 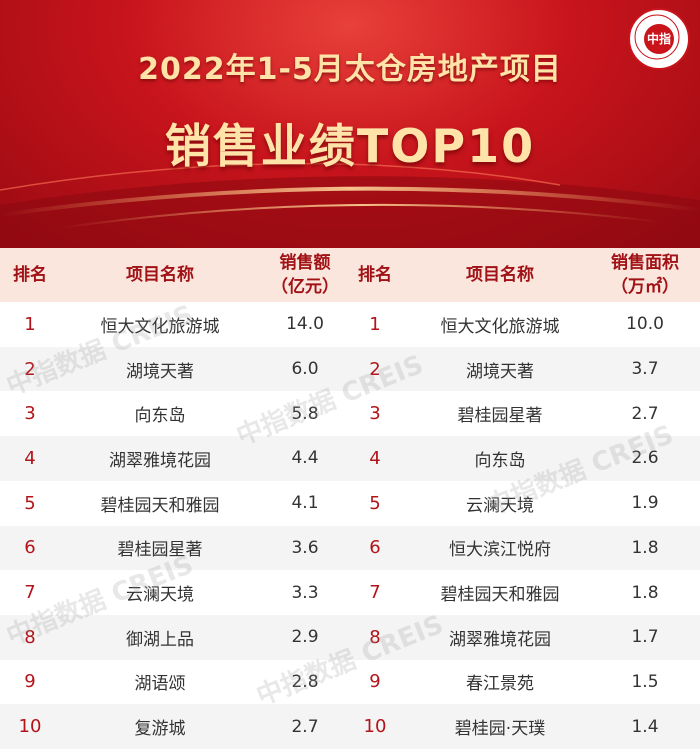 I want to click on rank-left: 5, so click(x=30, y=503).